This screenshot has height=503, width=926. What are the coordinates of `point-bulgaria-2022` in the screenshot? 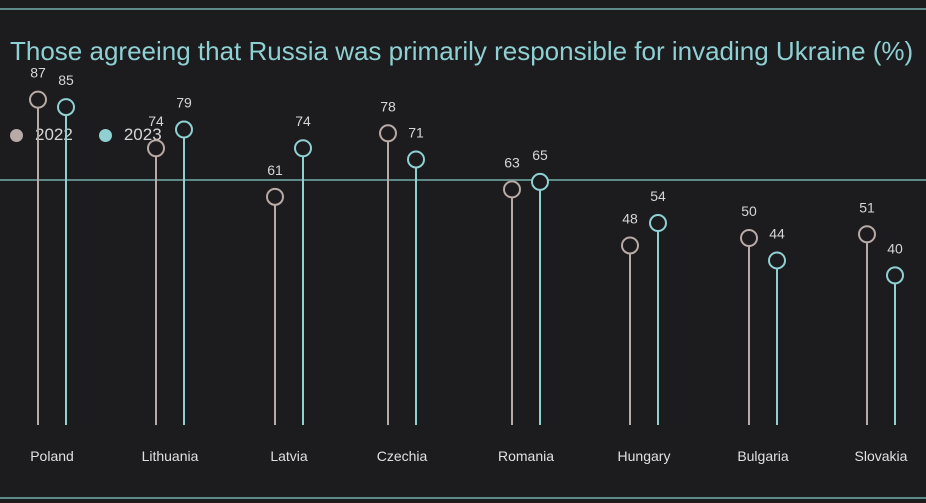 It's located at (749, 238).